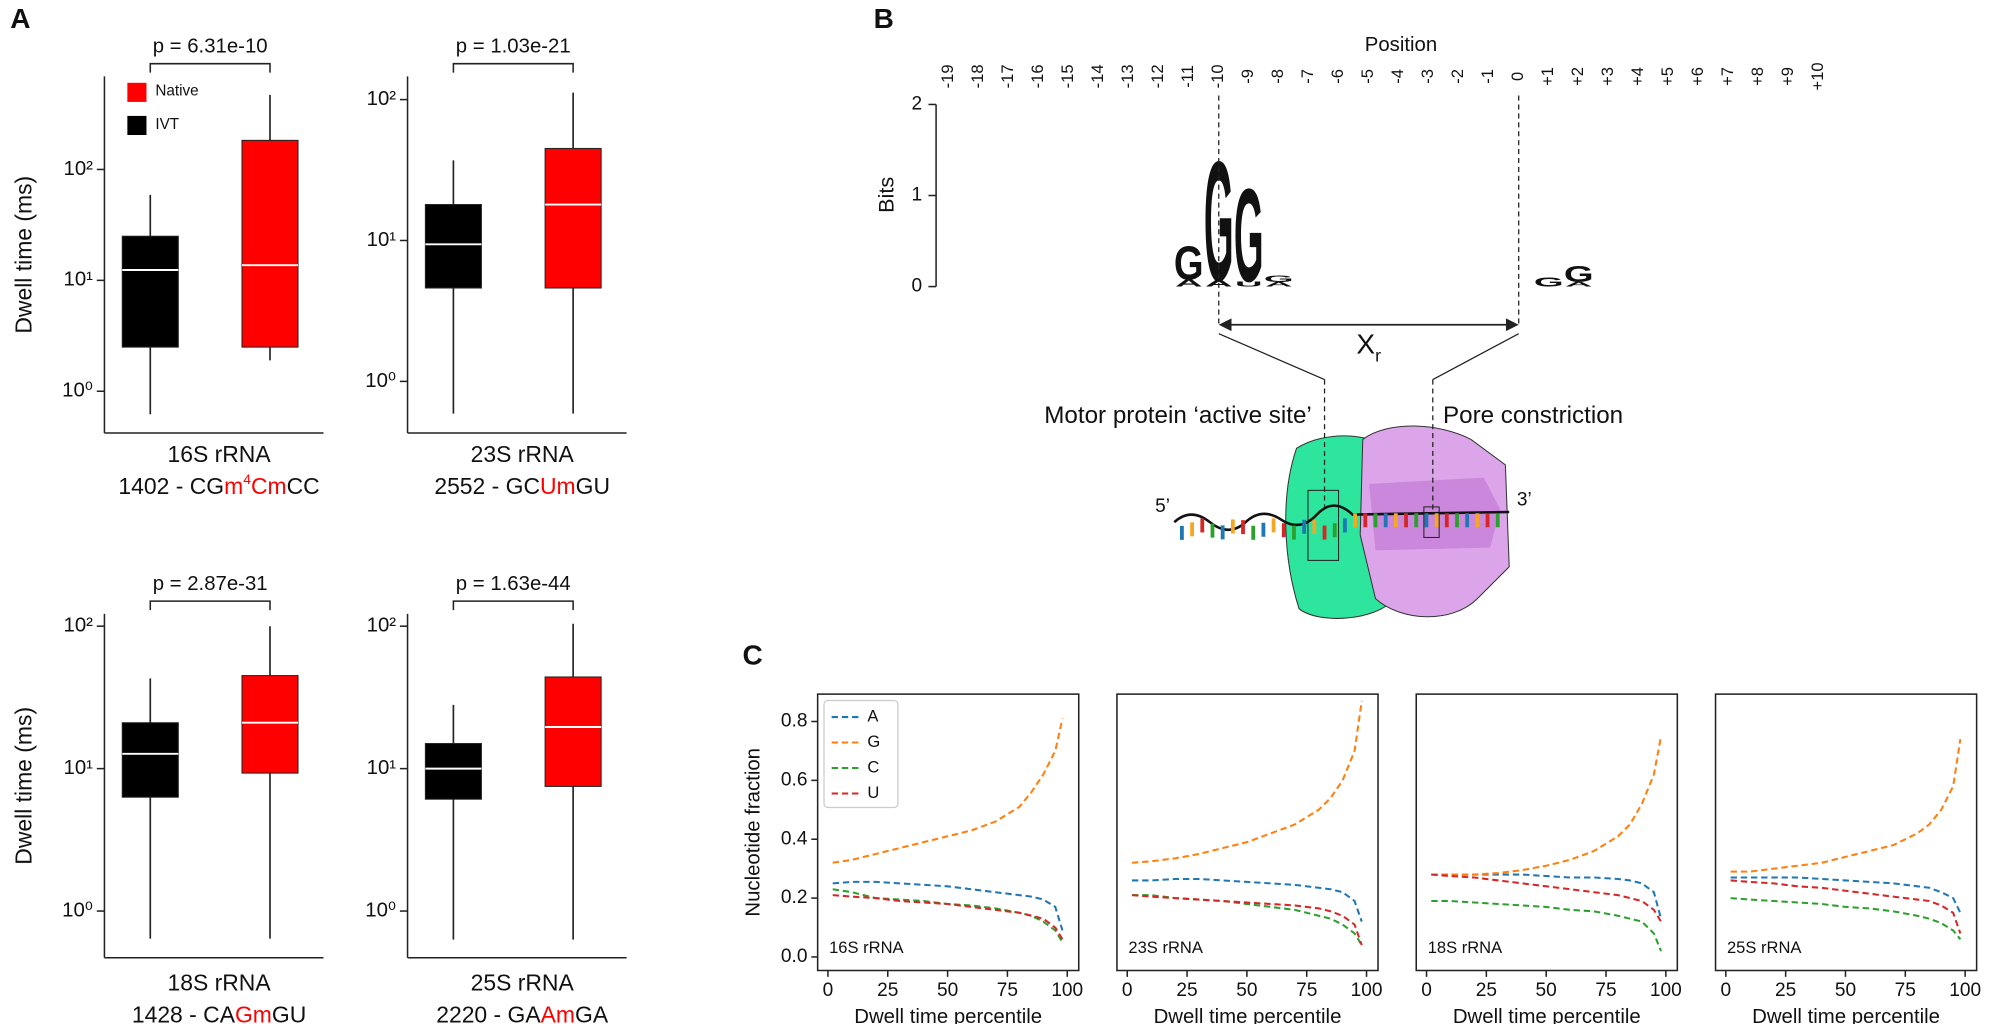 This screenshot has height=1024, width=1997. I want to click on position-tick: +4, so click(1637, 76).